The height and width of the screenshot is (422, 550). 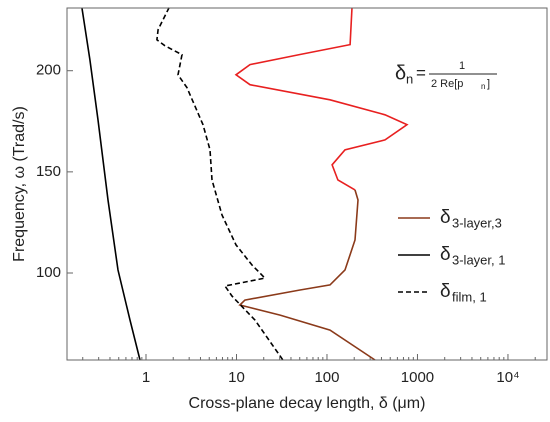 What do you see at coordinates (446, 75) in the screenshot?
I see `annotation: δ n = 1 2 Re[p n ]` at bounding box center [446, 75].